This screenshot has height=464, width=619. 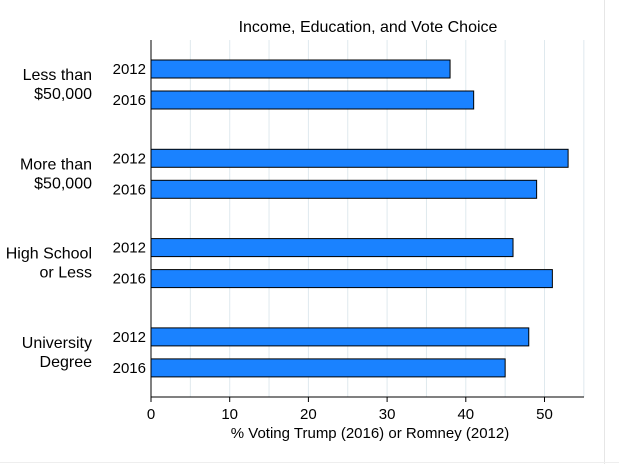 I want to click on group-label-line: or Less, so click(x=66, y=273).